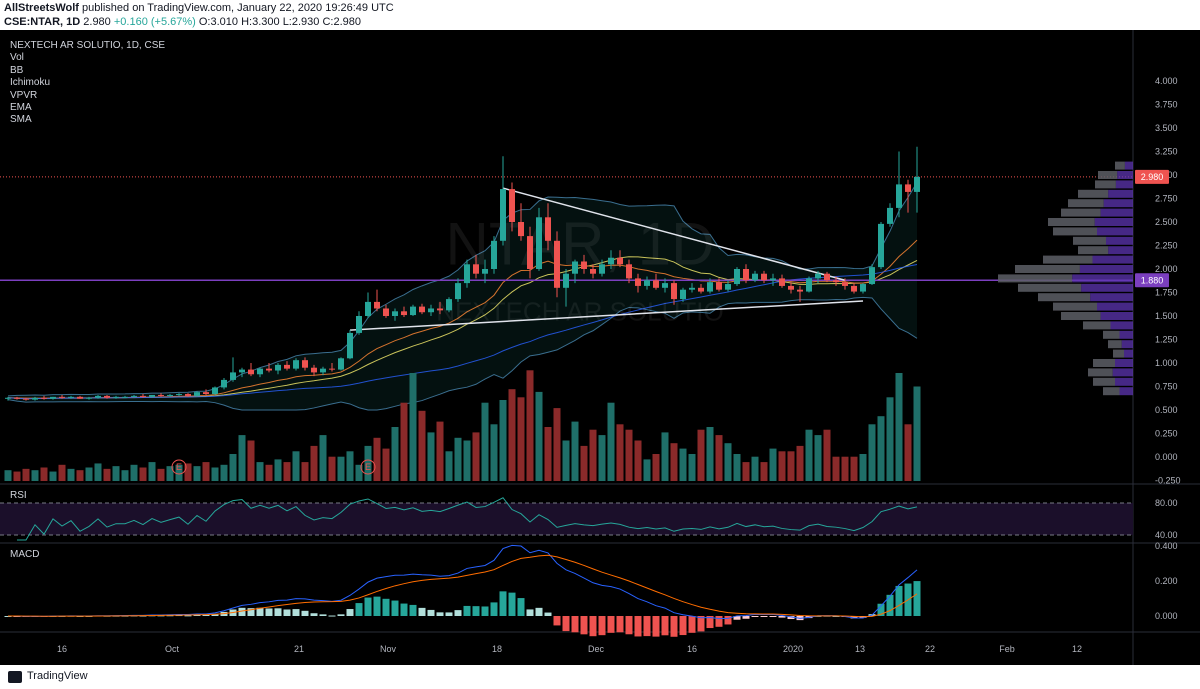  Describe the element at coordinates (88, 45) in the screenshot. I see `legend-title: NEXTECH AR SOLUTIO, 1D, CSE` at that location.